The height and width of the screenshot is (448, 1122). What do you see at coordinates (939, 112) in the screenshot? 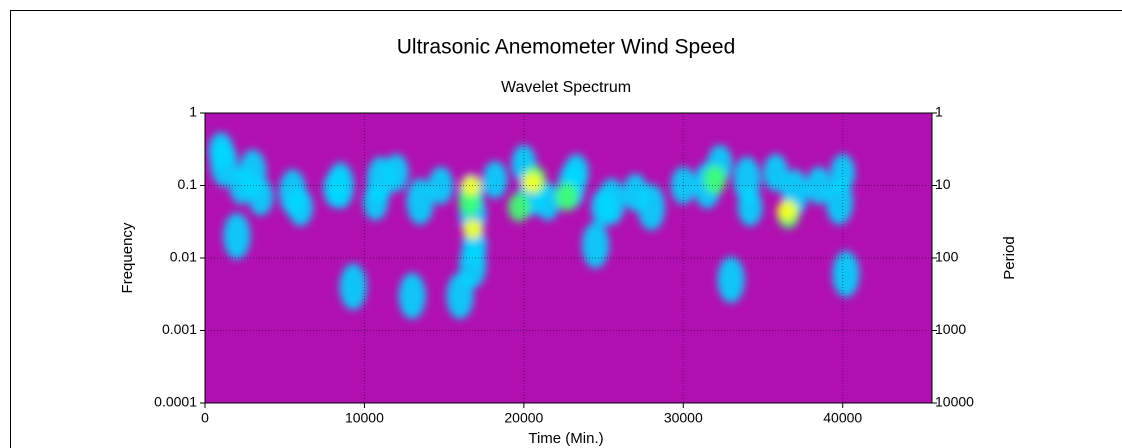
I see `y2-tick-label: 1` at bounding box center [939, 112].